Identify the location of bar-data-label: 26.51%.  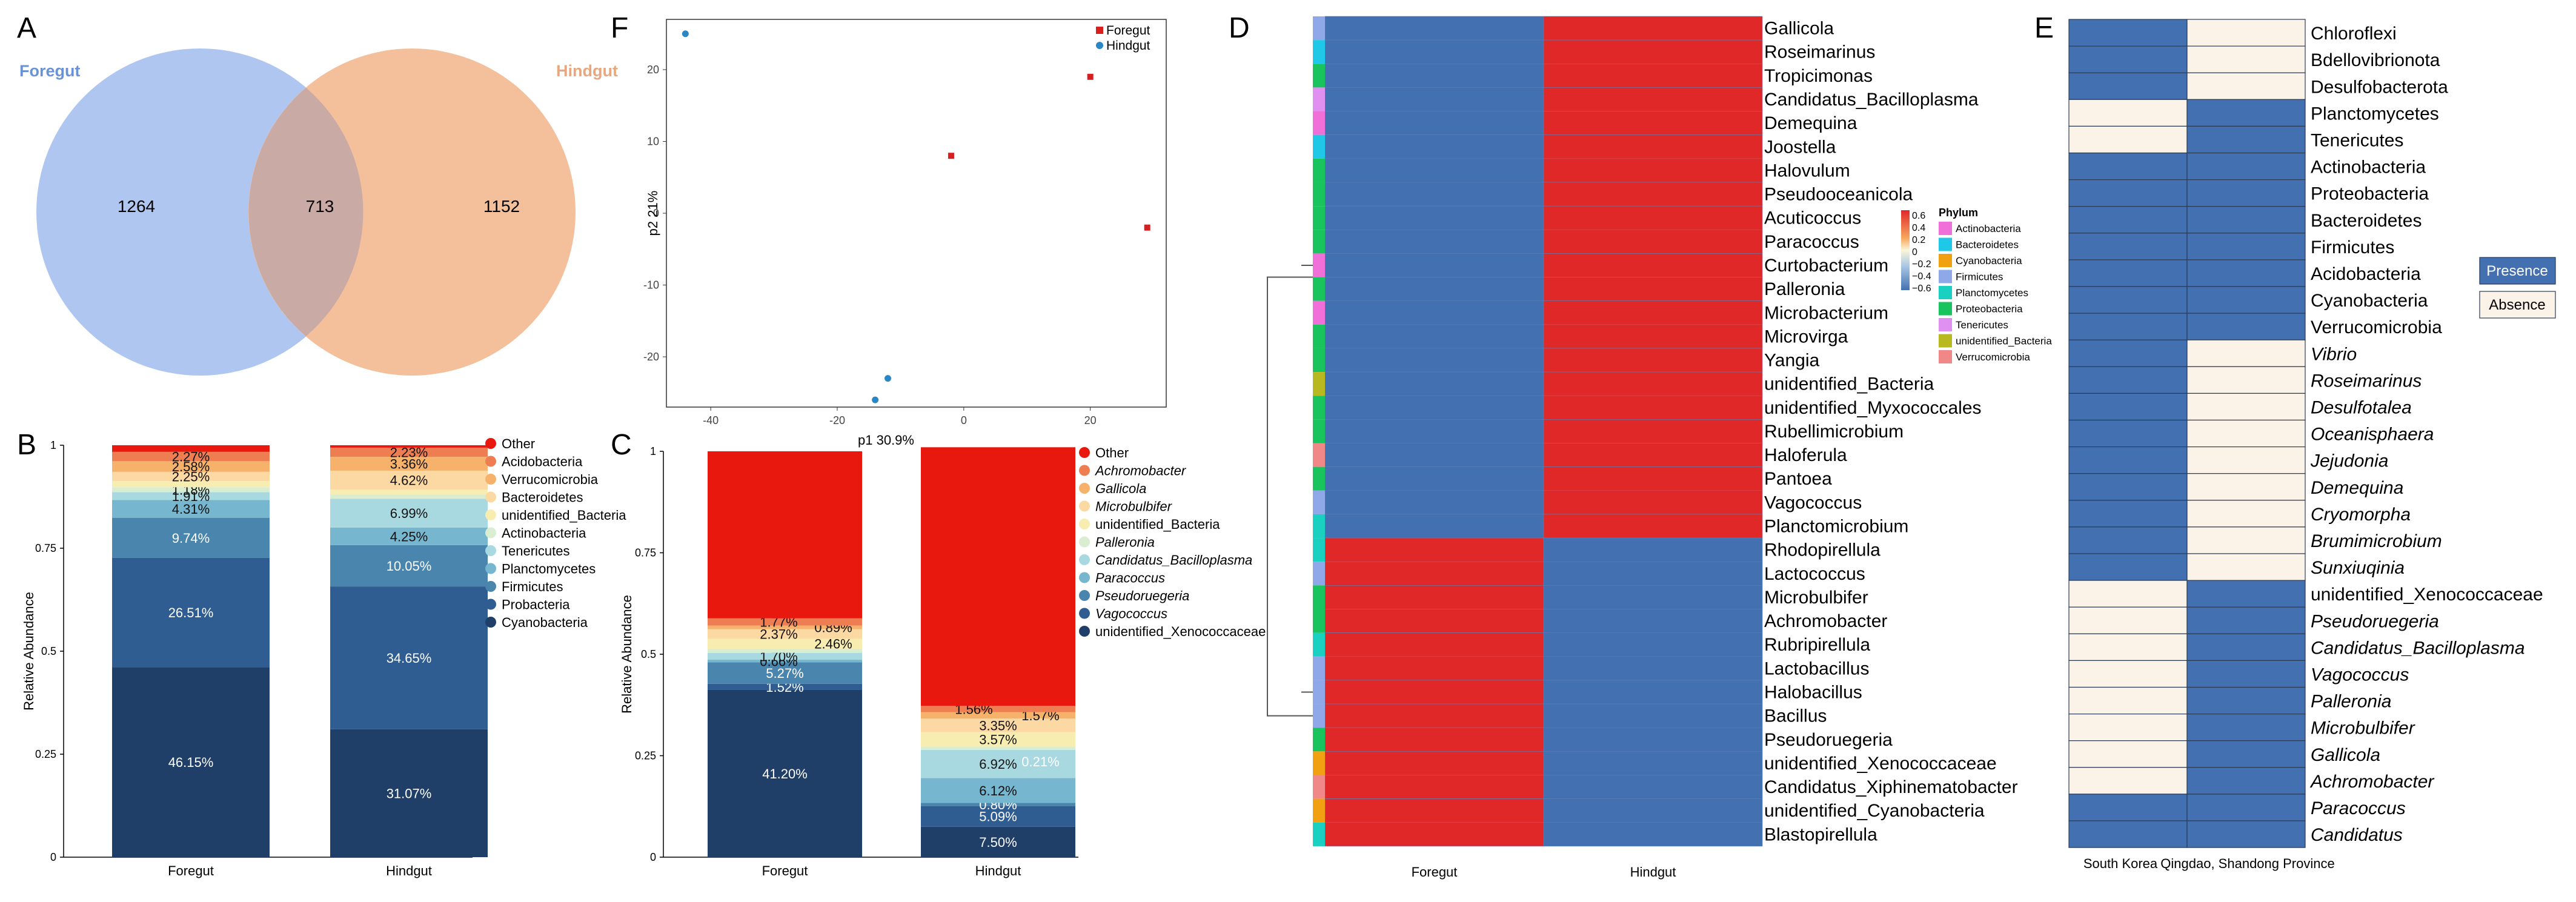
(191, 613).